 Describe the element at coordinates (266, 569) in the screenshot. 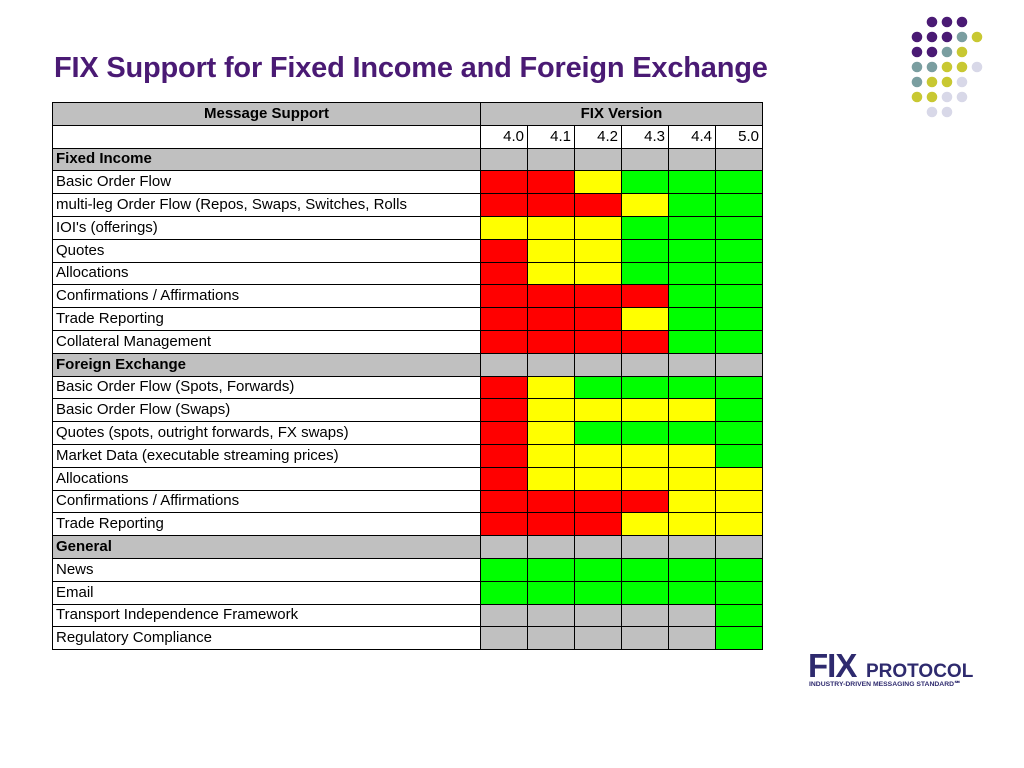

I see `row-label: News` at that location.